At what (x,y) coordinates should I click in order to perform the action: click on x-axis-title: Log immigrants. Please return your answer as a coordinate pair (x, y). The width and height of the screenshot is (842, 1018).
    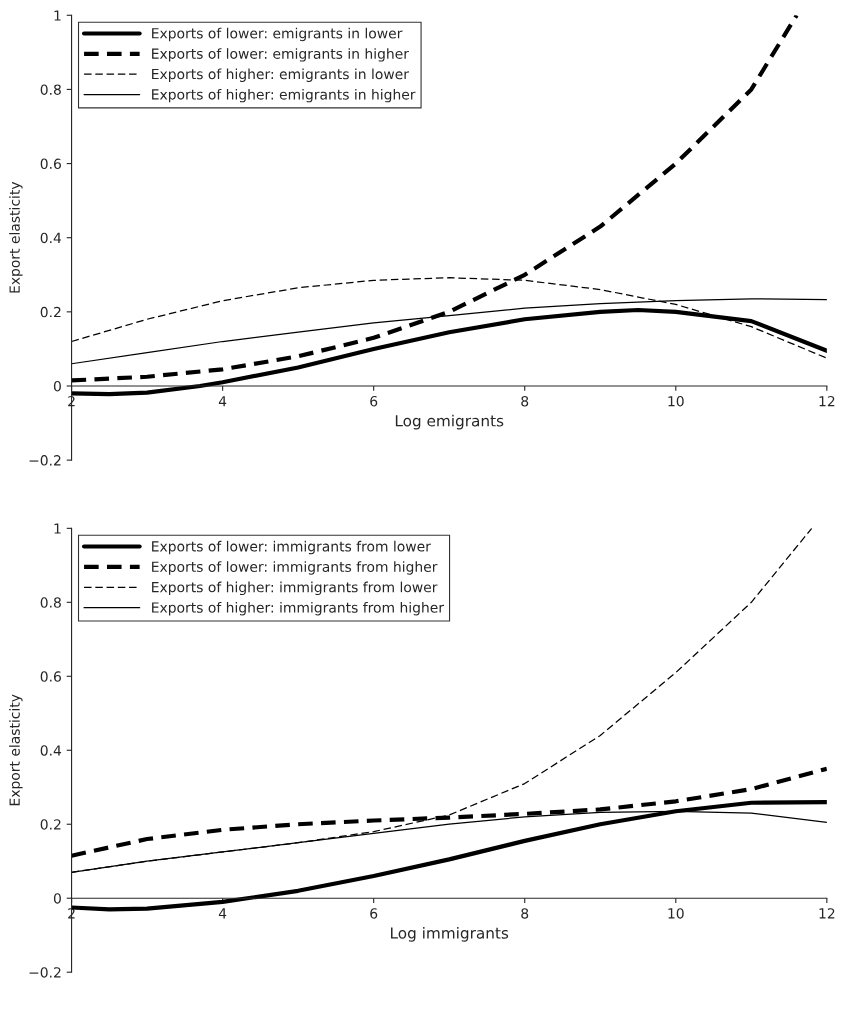
    Looking at the image, I should click on (450, 934).